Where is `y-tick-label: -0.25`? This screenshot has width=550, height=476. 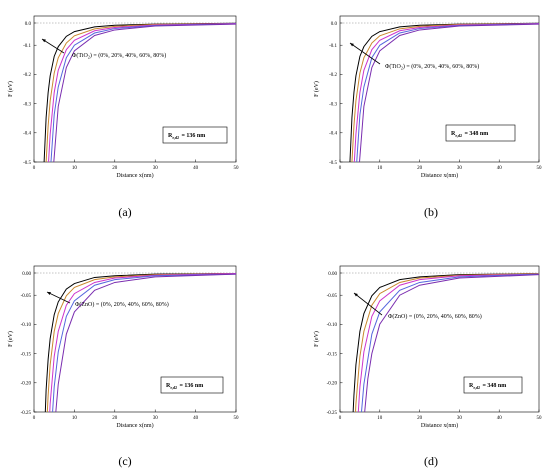
y-tick-label: -0.25 is located at coordinates (332, 413).